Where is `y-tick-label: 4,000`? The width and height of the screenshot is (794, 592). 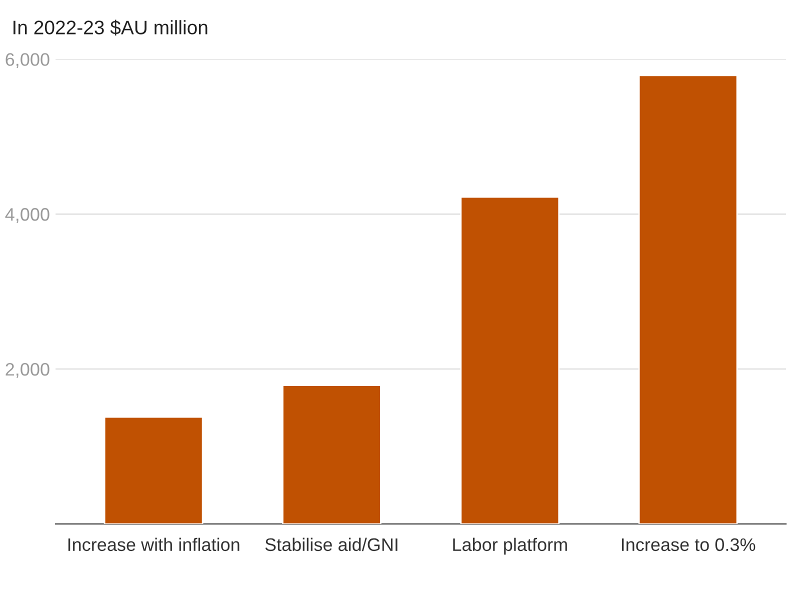
y-tick-label: 4,000 is located at coordinates (27, 215).